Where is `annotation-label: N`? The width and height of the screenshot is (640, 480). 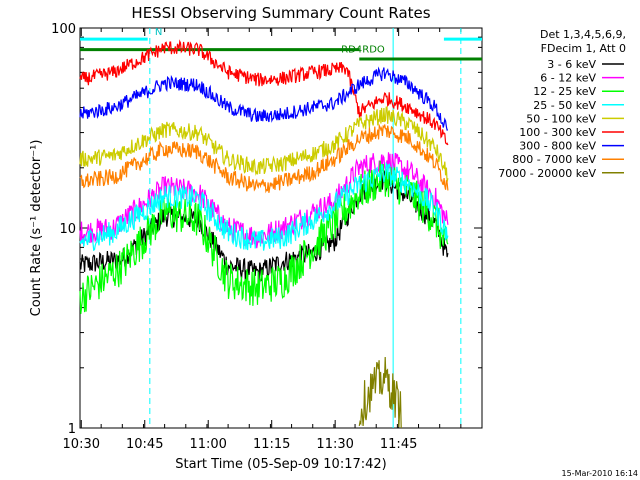
annotation-label: N is located at coordinates (158, 32).